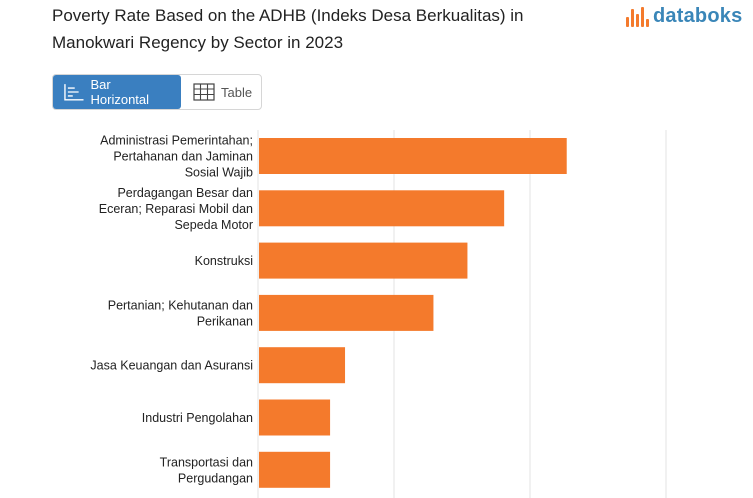  What do you see at coordinates (224, 261) in the screenshot?
I see `category-label: Konstruksi` at bounding box center [224, 261].